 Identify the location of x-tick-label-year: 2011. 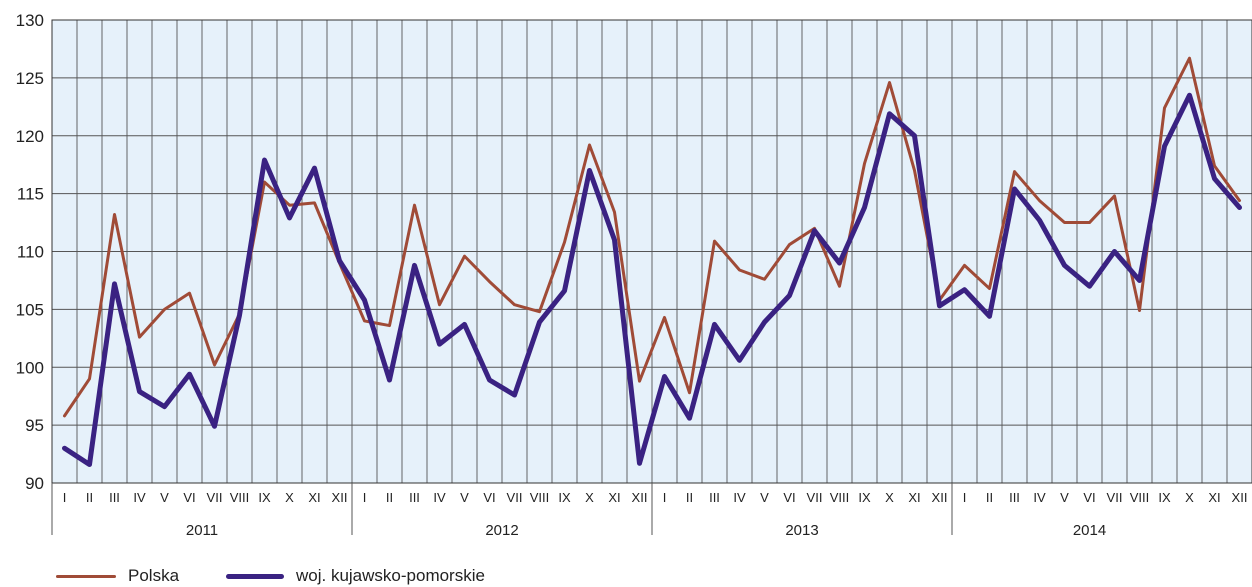
(202, 530).